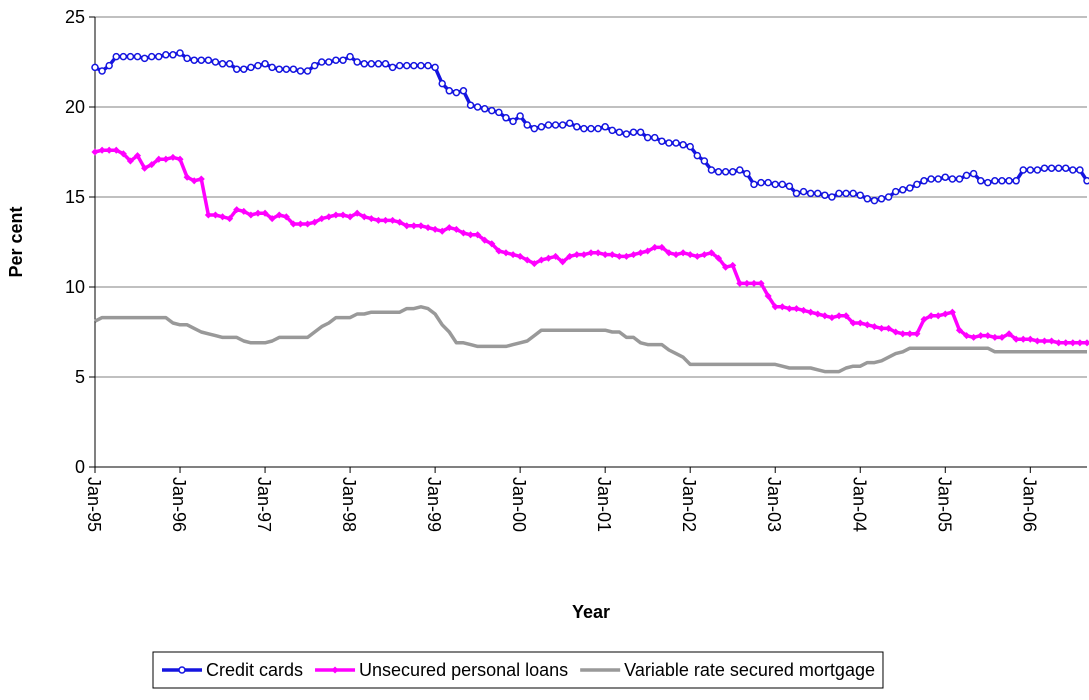 The width and height of the screenshot is (1089, 700). I want to click on x-tick-label: Jan-95, so click(94, 504).